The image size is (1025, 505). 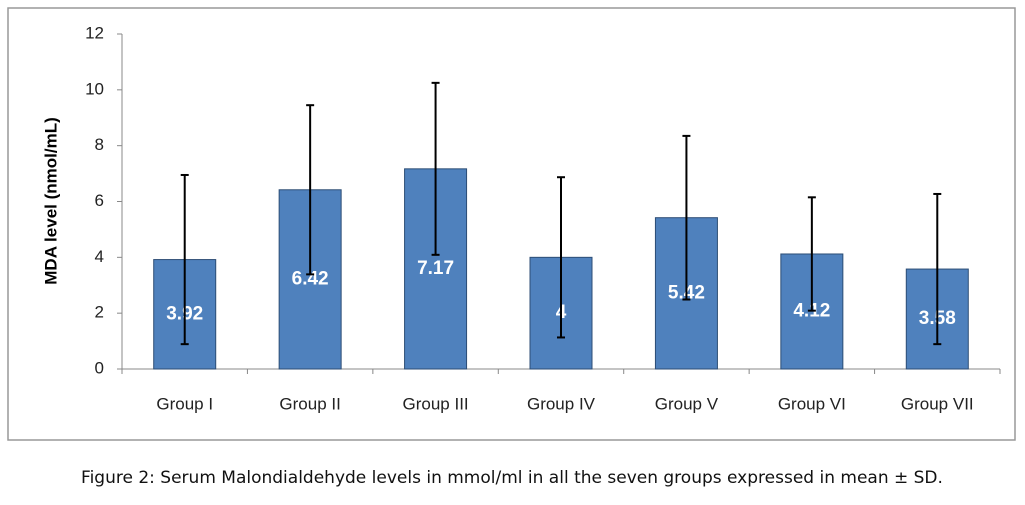 I want to click on x-tick-label: Group II, so click(x=309, y=403).